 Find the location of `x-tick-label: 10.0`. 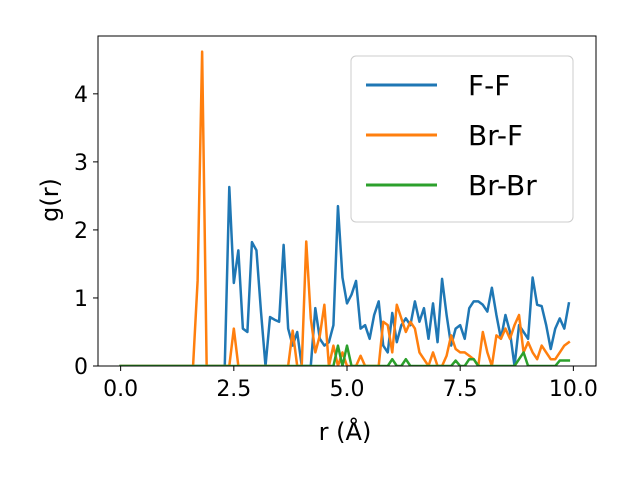

x-tick-label: 10.0 is located at coordinates (573, 389).